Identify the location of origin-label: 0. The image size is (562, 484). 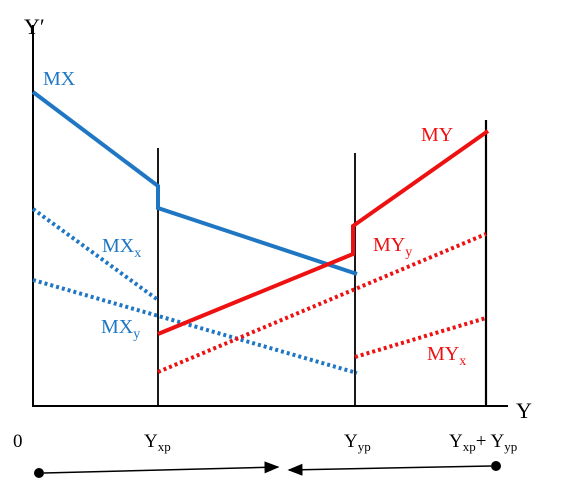
(18, 441).